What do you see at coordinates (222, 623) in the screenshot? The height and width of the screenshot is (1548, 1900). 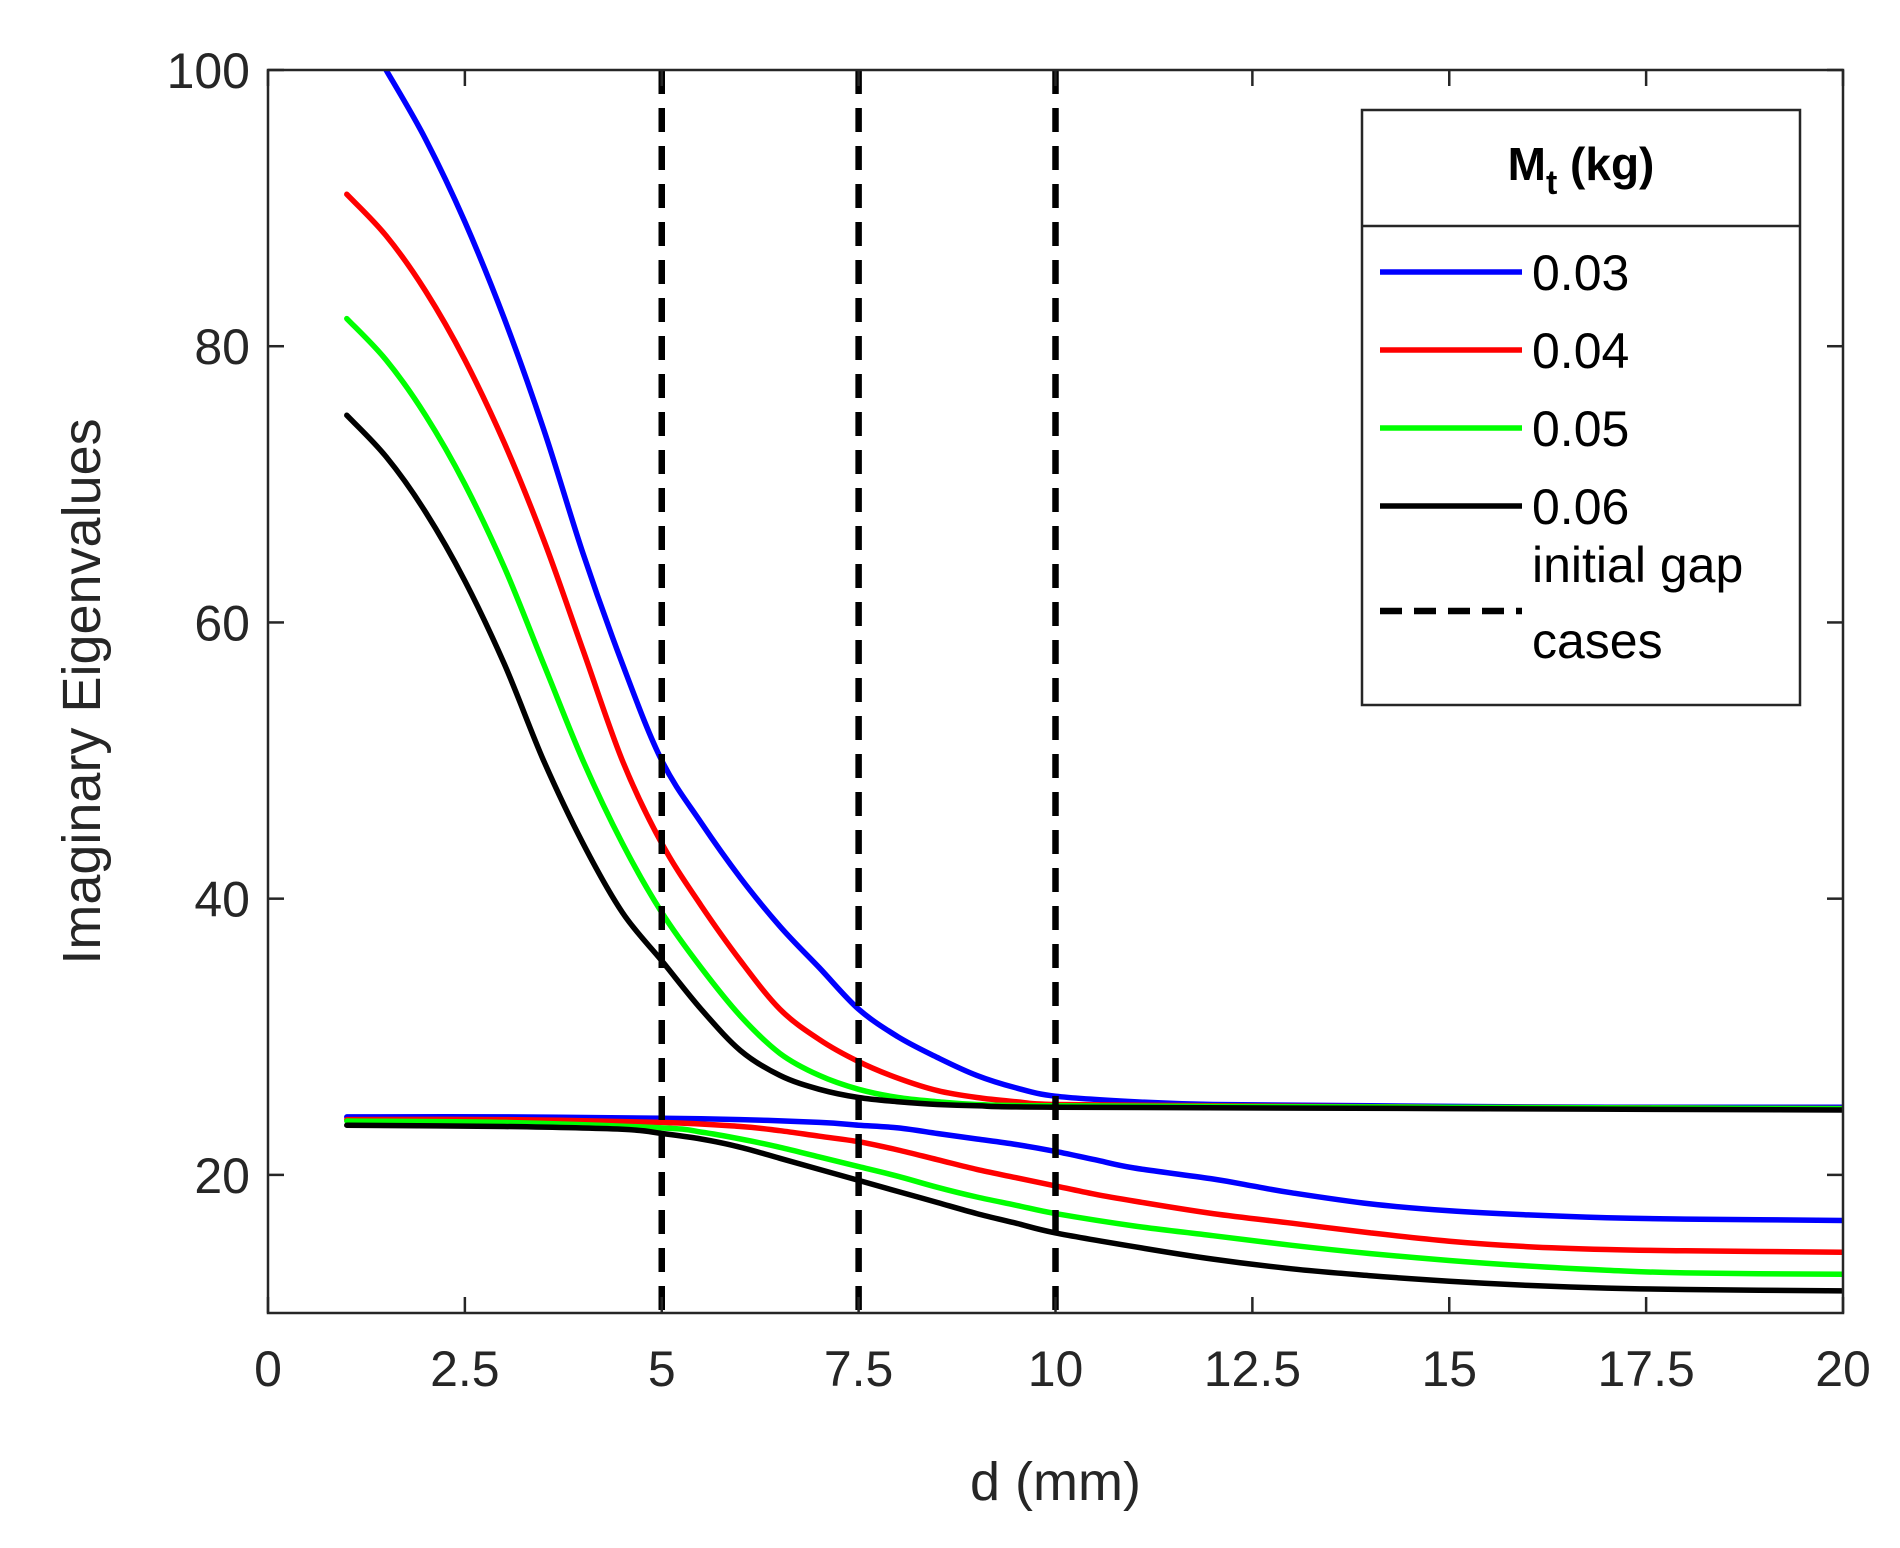 I see `y-tick-label: 60` at bounding box center [222, 623].